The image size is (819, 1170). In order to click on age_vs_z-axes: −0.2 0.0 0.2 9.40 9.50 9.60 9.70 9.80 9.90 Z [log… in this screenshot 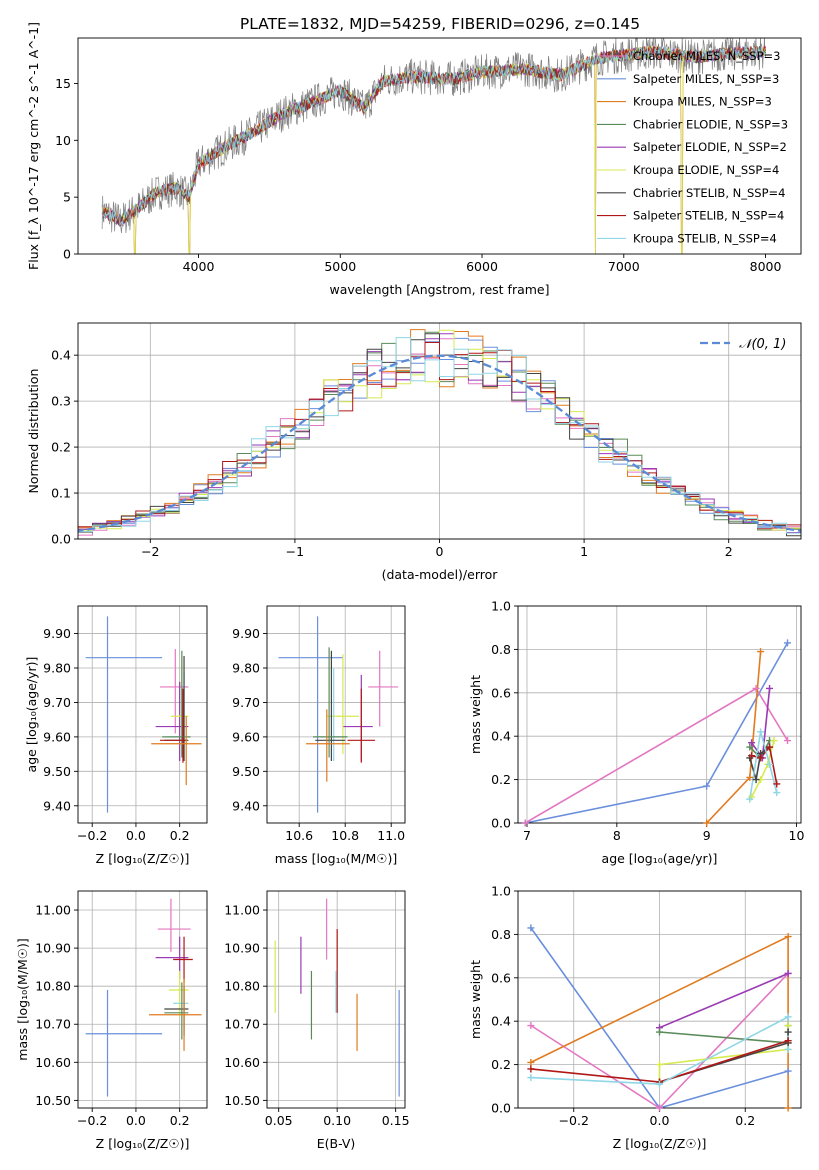, I will do `click(116, 735)`.